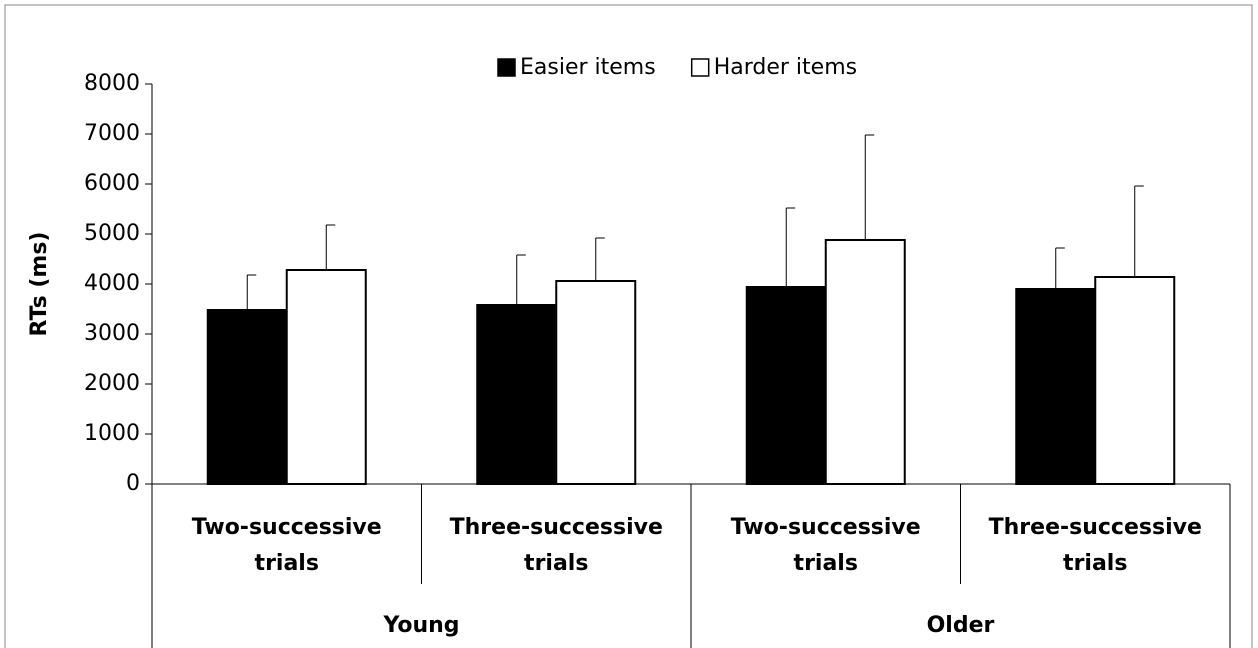 The width and height of the screenshot is (1258, 648). What do you see at coordinates (420, 625) in the screenshot?
I see `group-label: Young` at bounding box center [420, 625].